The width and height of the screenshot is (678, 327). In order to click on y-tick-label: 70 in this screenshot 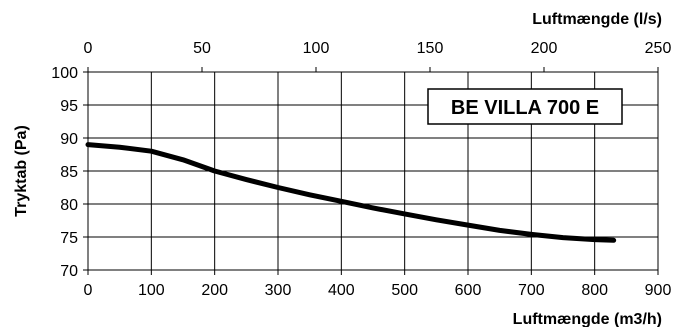, I will do `click(69, 271)`.